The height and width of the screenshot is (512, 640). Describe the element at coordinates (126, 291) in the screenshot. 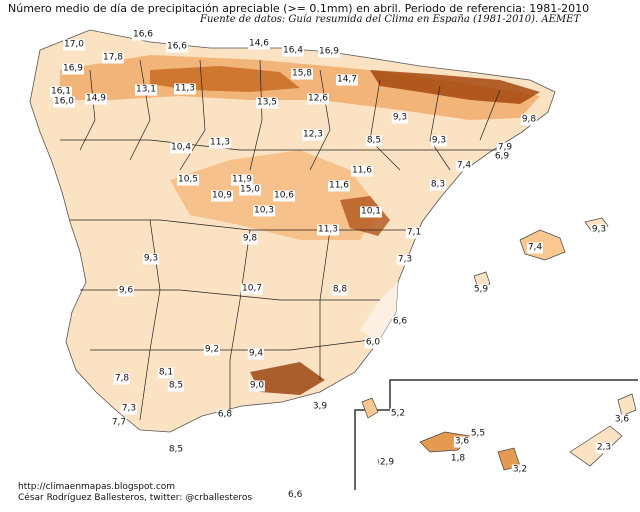

I see `map-value-label: 9,6` at that location.